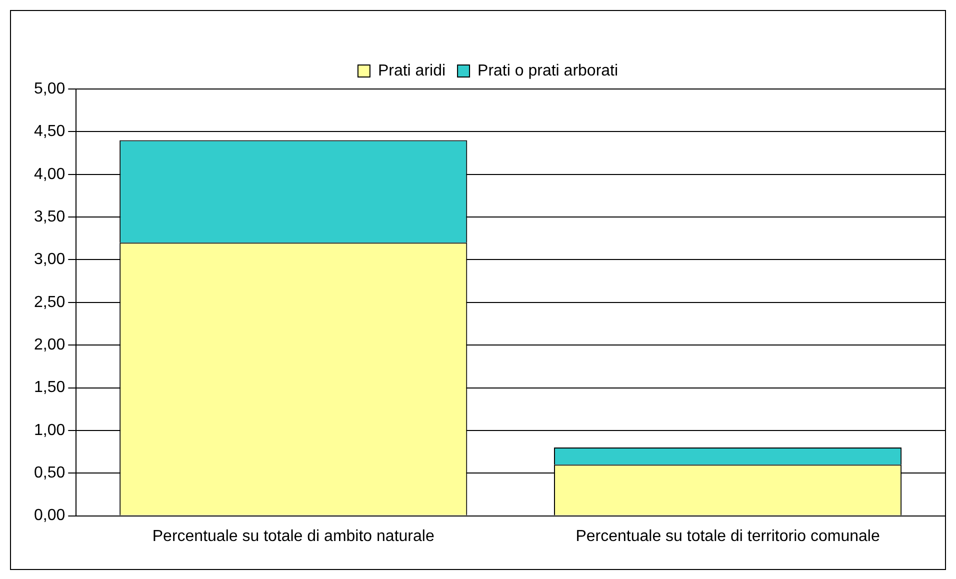 The width and height of the screenshot is (956, 579). Describe the element at coordinates (548, 71) in the screenshot. I see `legend-label: Prati o prati arborati` at that location.